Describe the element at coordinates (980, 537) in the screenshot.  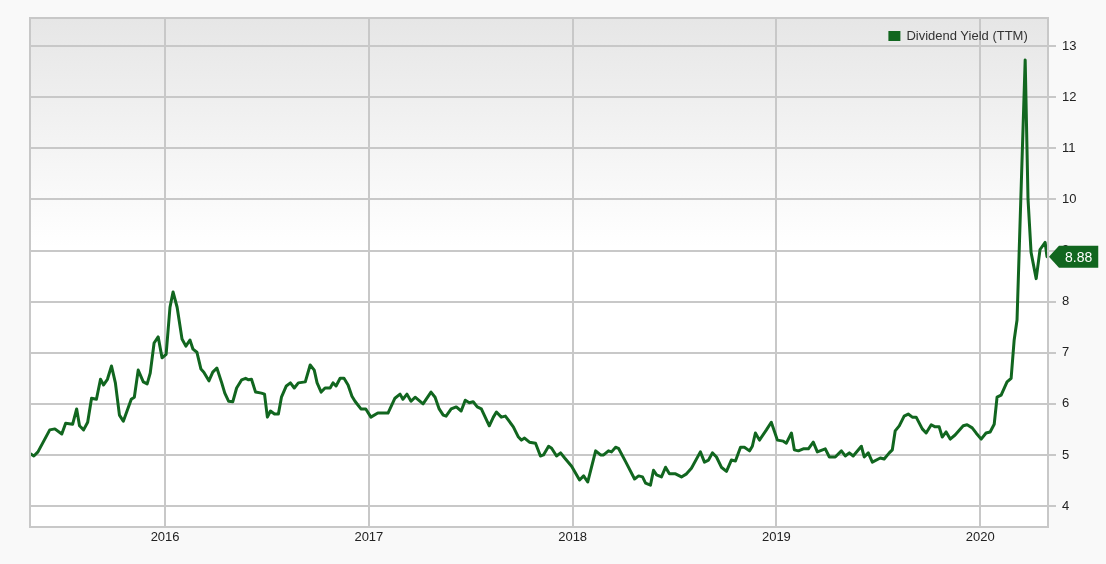
I see `x-tick-label: 2020` at that location.